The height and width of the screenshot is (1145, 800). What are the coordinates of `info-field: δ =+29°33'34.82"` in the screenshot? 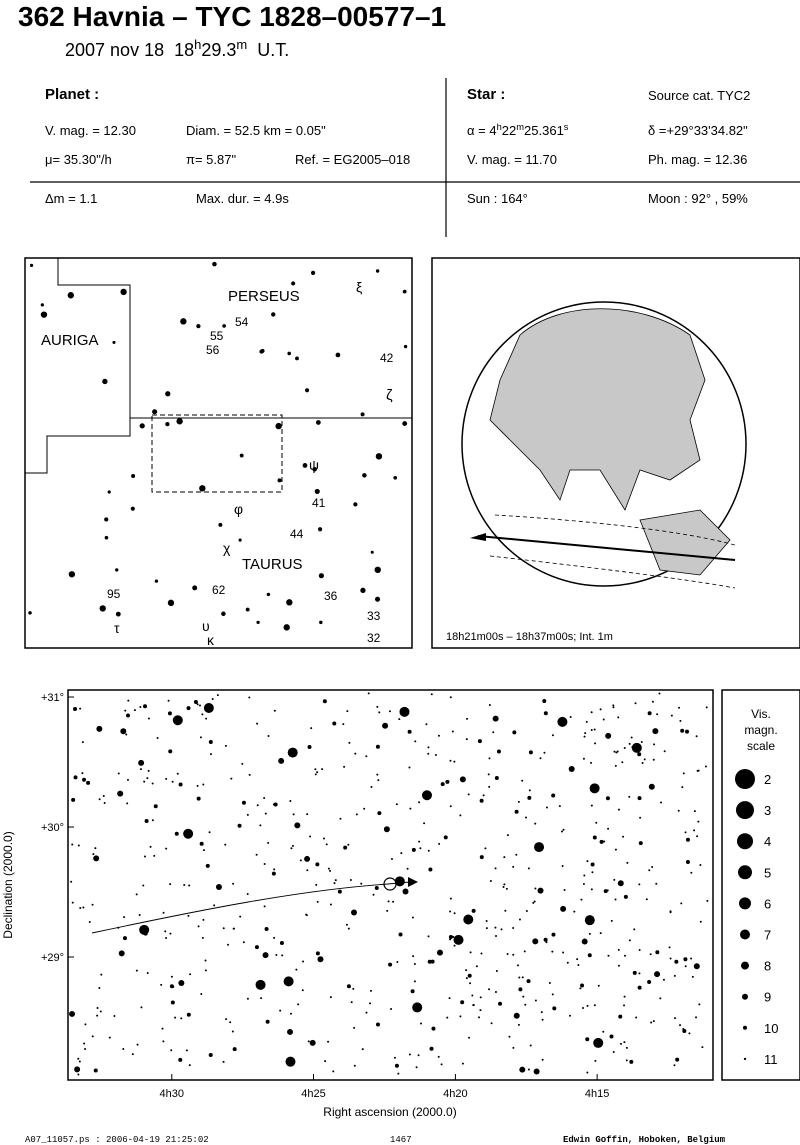 It's located at (698, 130).